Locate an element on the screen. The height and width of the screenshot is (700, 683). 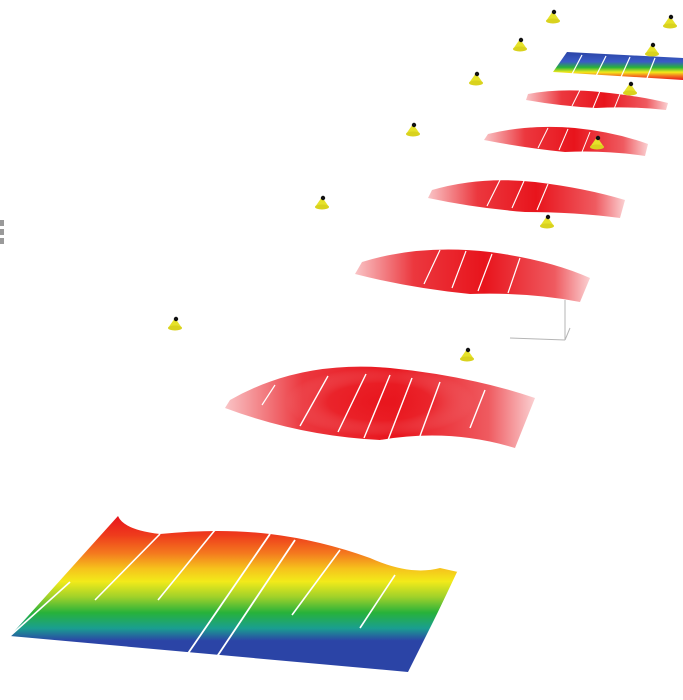
far-rainbow-slab is located at coordinates (618, 66).